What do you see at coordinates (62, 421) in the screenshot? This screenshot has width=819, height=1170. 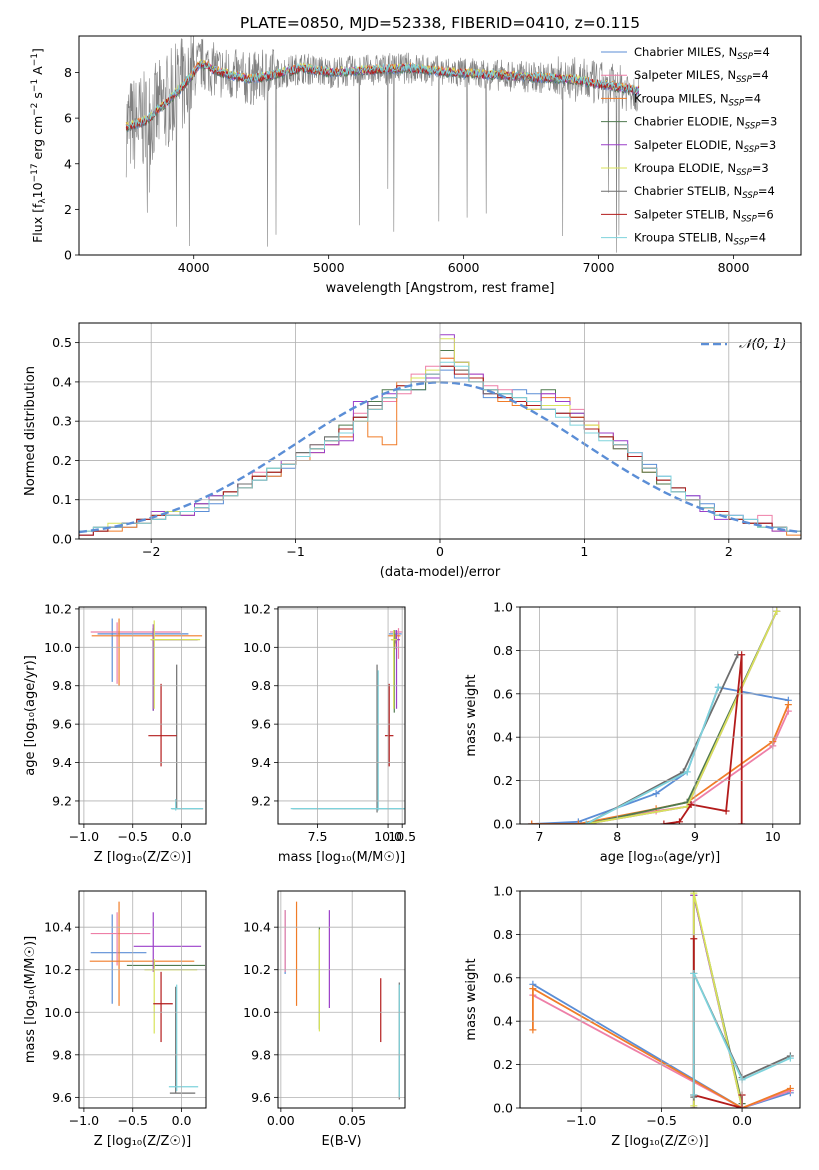 I see `y-tick-label: 0.3` at bounding box center [62, 421].